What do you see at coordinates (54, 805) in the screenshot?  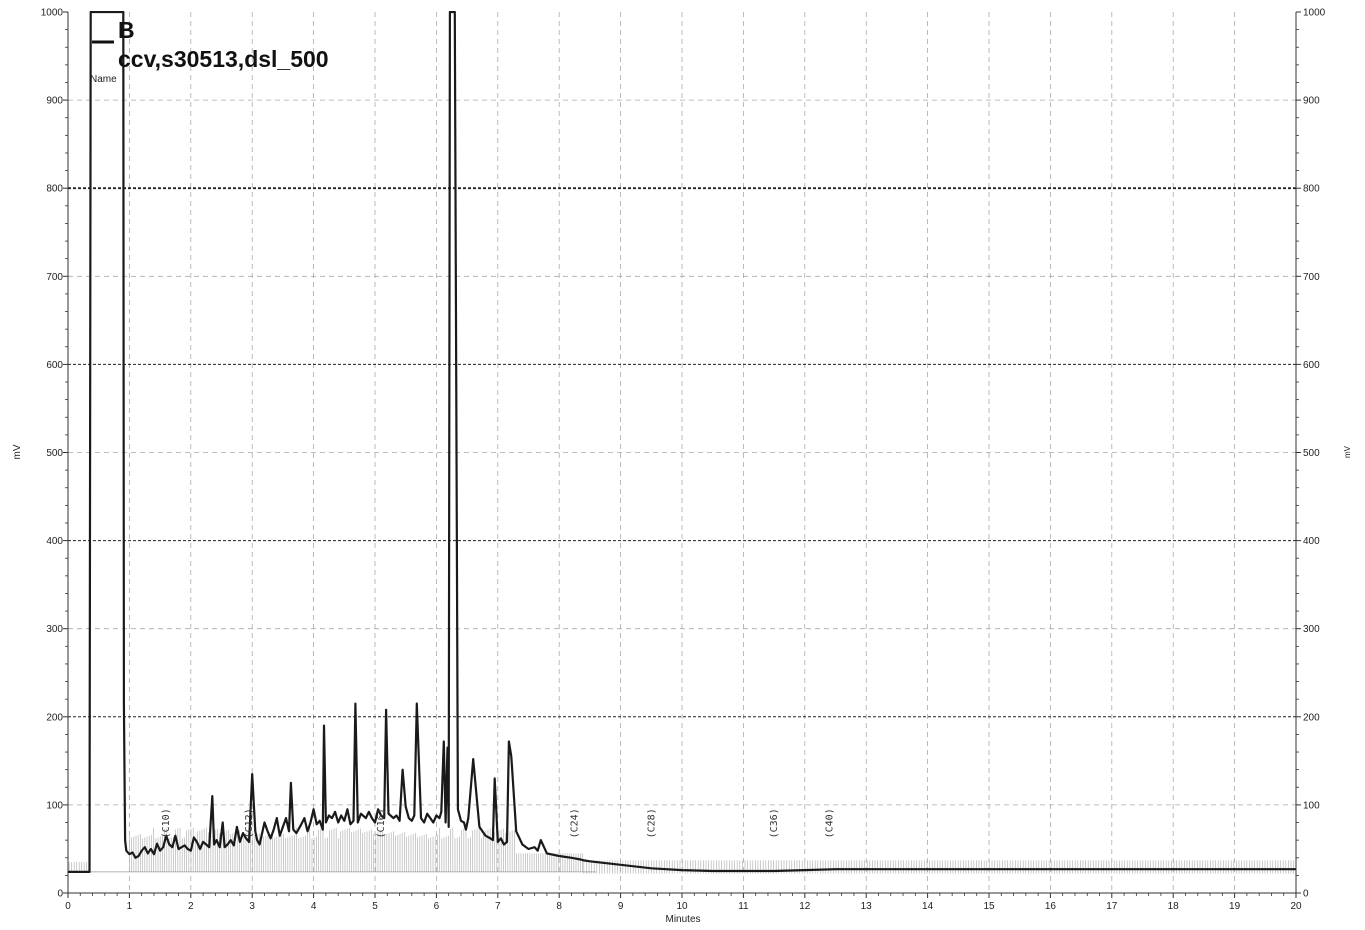 I see `y-tick-label: 100` at bounding box center [54, 805].